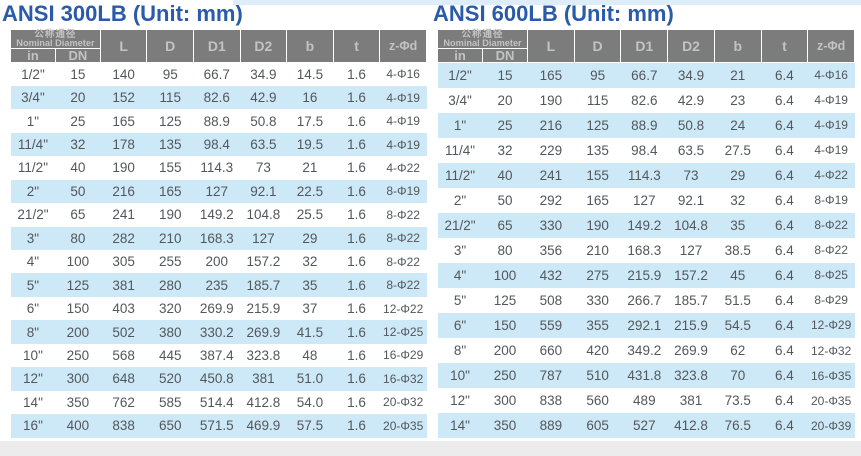 The width and height of the screenshot is (861, 456). I want to click on cell: 216, so click(123, 191).